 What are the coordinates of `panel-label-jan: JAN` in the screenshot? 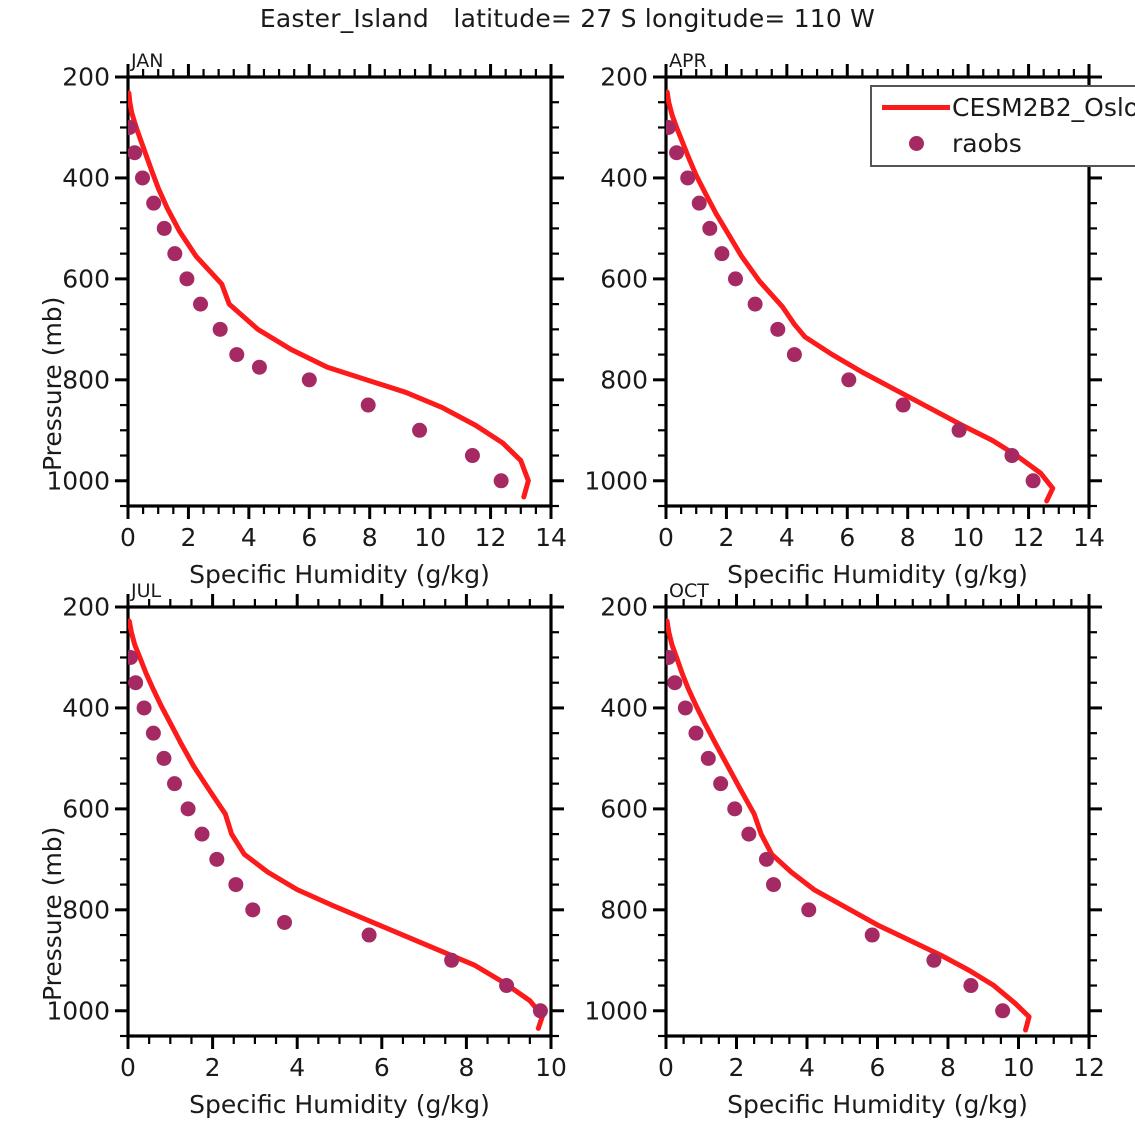 It's located at (147, 61).